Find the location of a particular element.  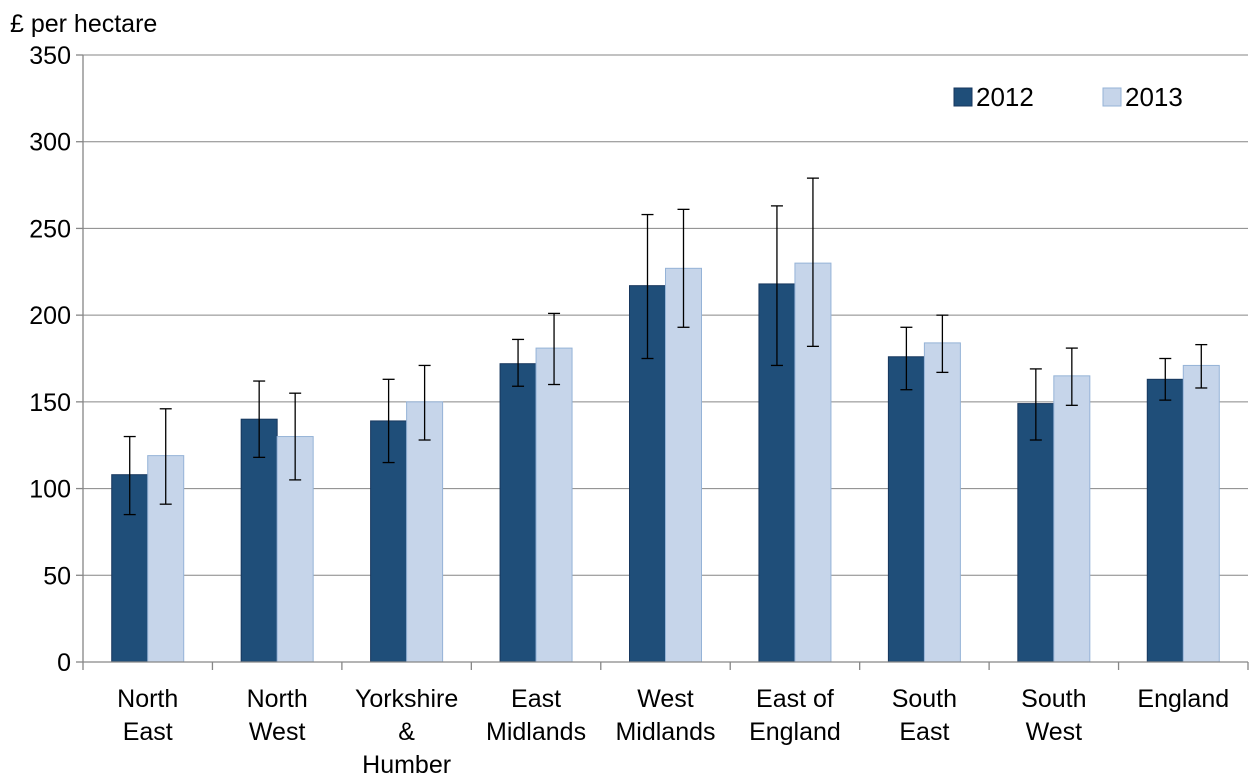

y-tick-label: 350 is located at coordinates (50, 56).